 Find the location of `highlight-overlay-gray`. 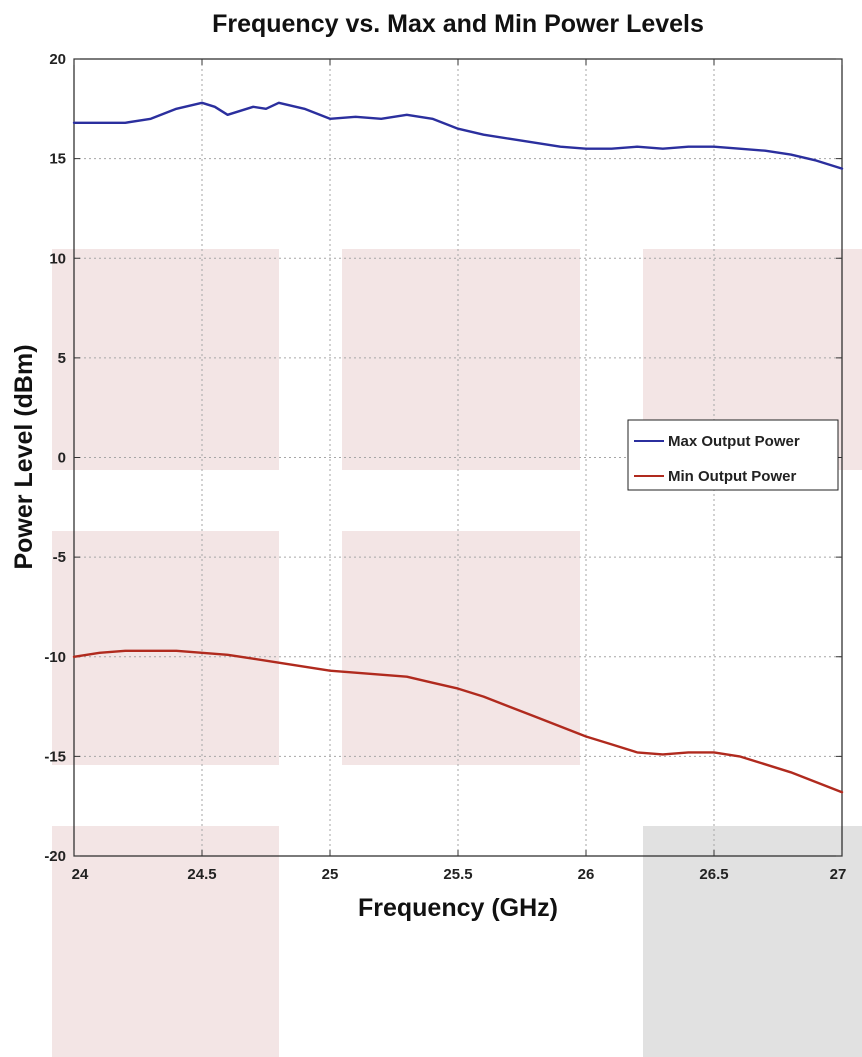

highlight-overlay-gray is located at coordinates (752, 941).